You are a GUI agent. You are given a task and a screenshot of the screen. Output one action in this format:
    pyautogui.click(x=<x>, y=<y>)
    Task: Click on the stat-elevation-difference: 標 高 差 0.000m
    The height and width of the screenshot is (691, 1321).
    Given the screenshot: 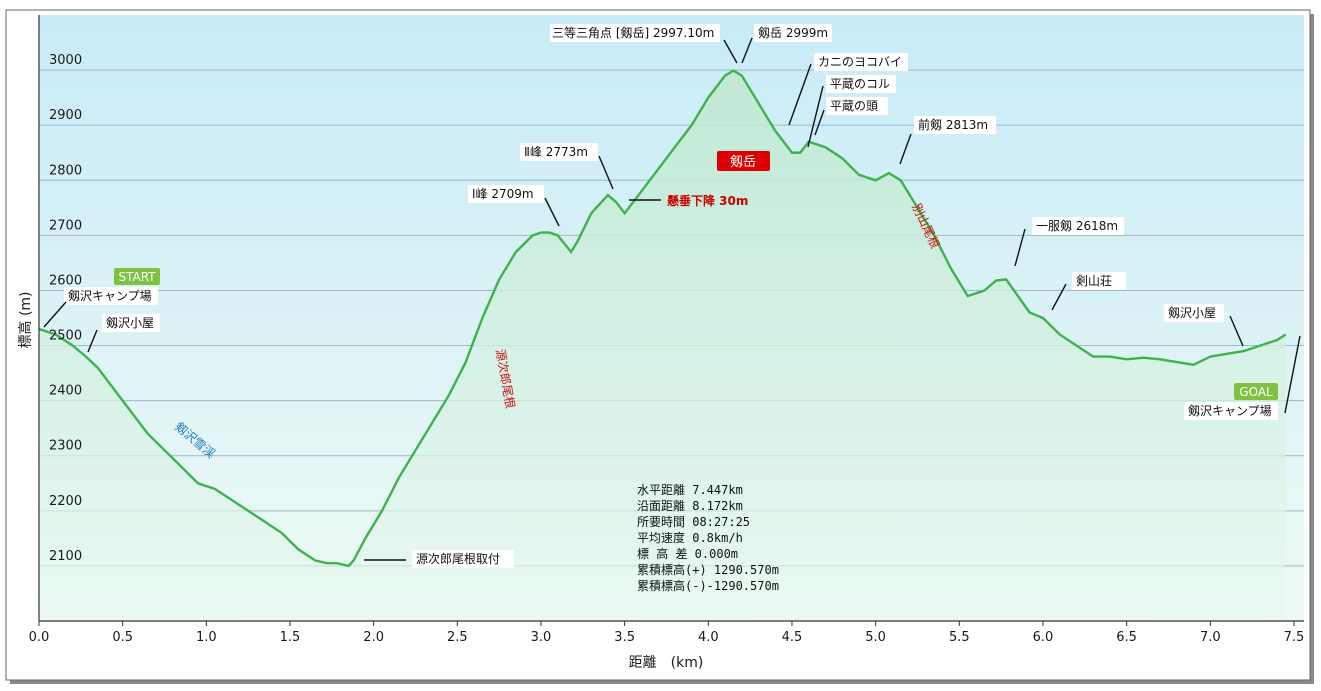 What is the action you would take?
    pyautogui.click(x=687, y=553)
    